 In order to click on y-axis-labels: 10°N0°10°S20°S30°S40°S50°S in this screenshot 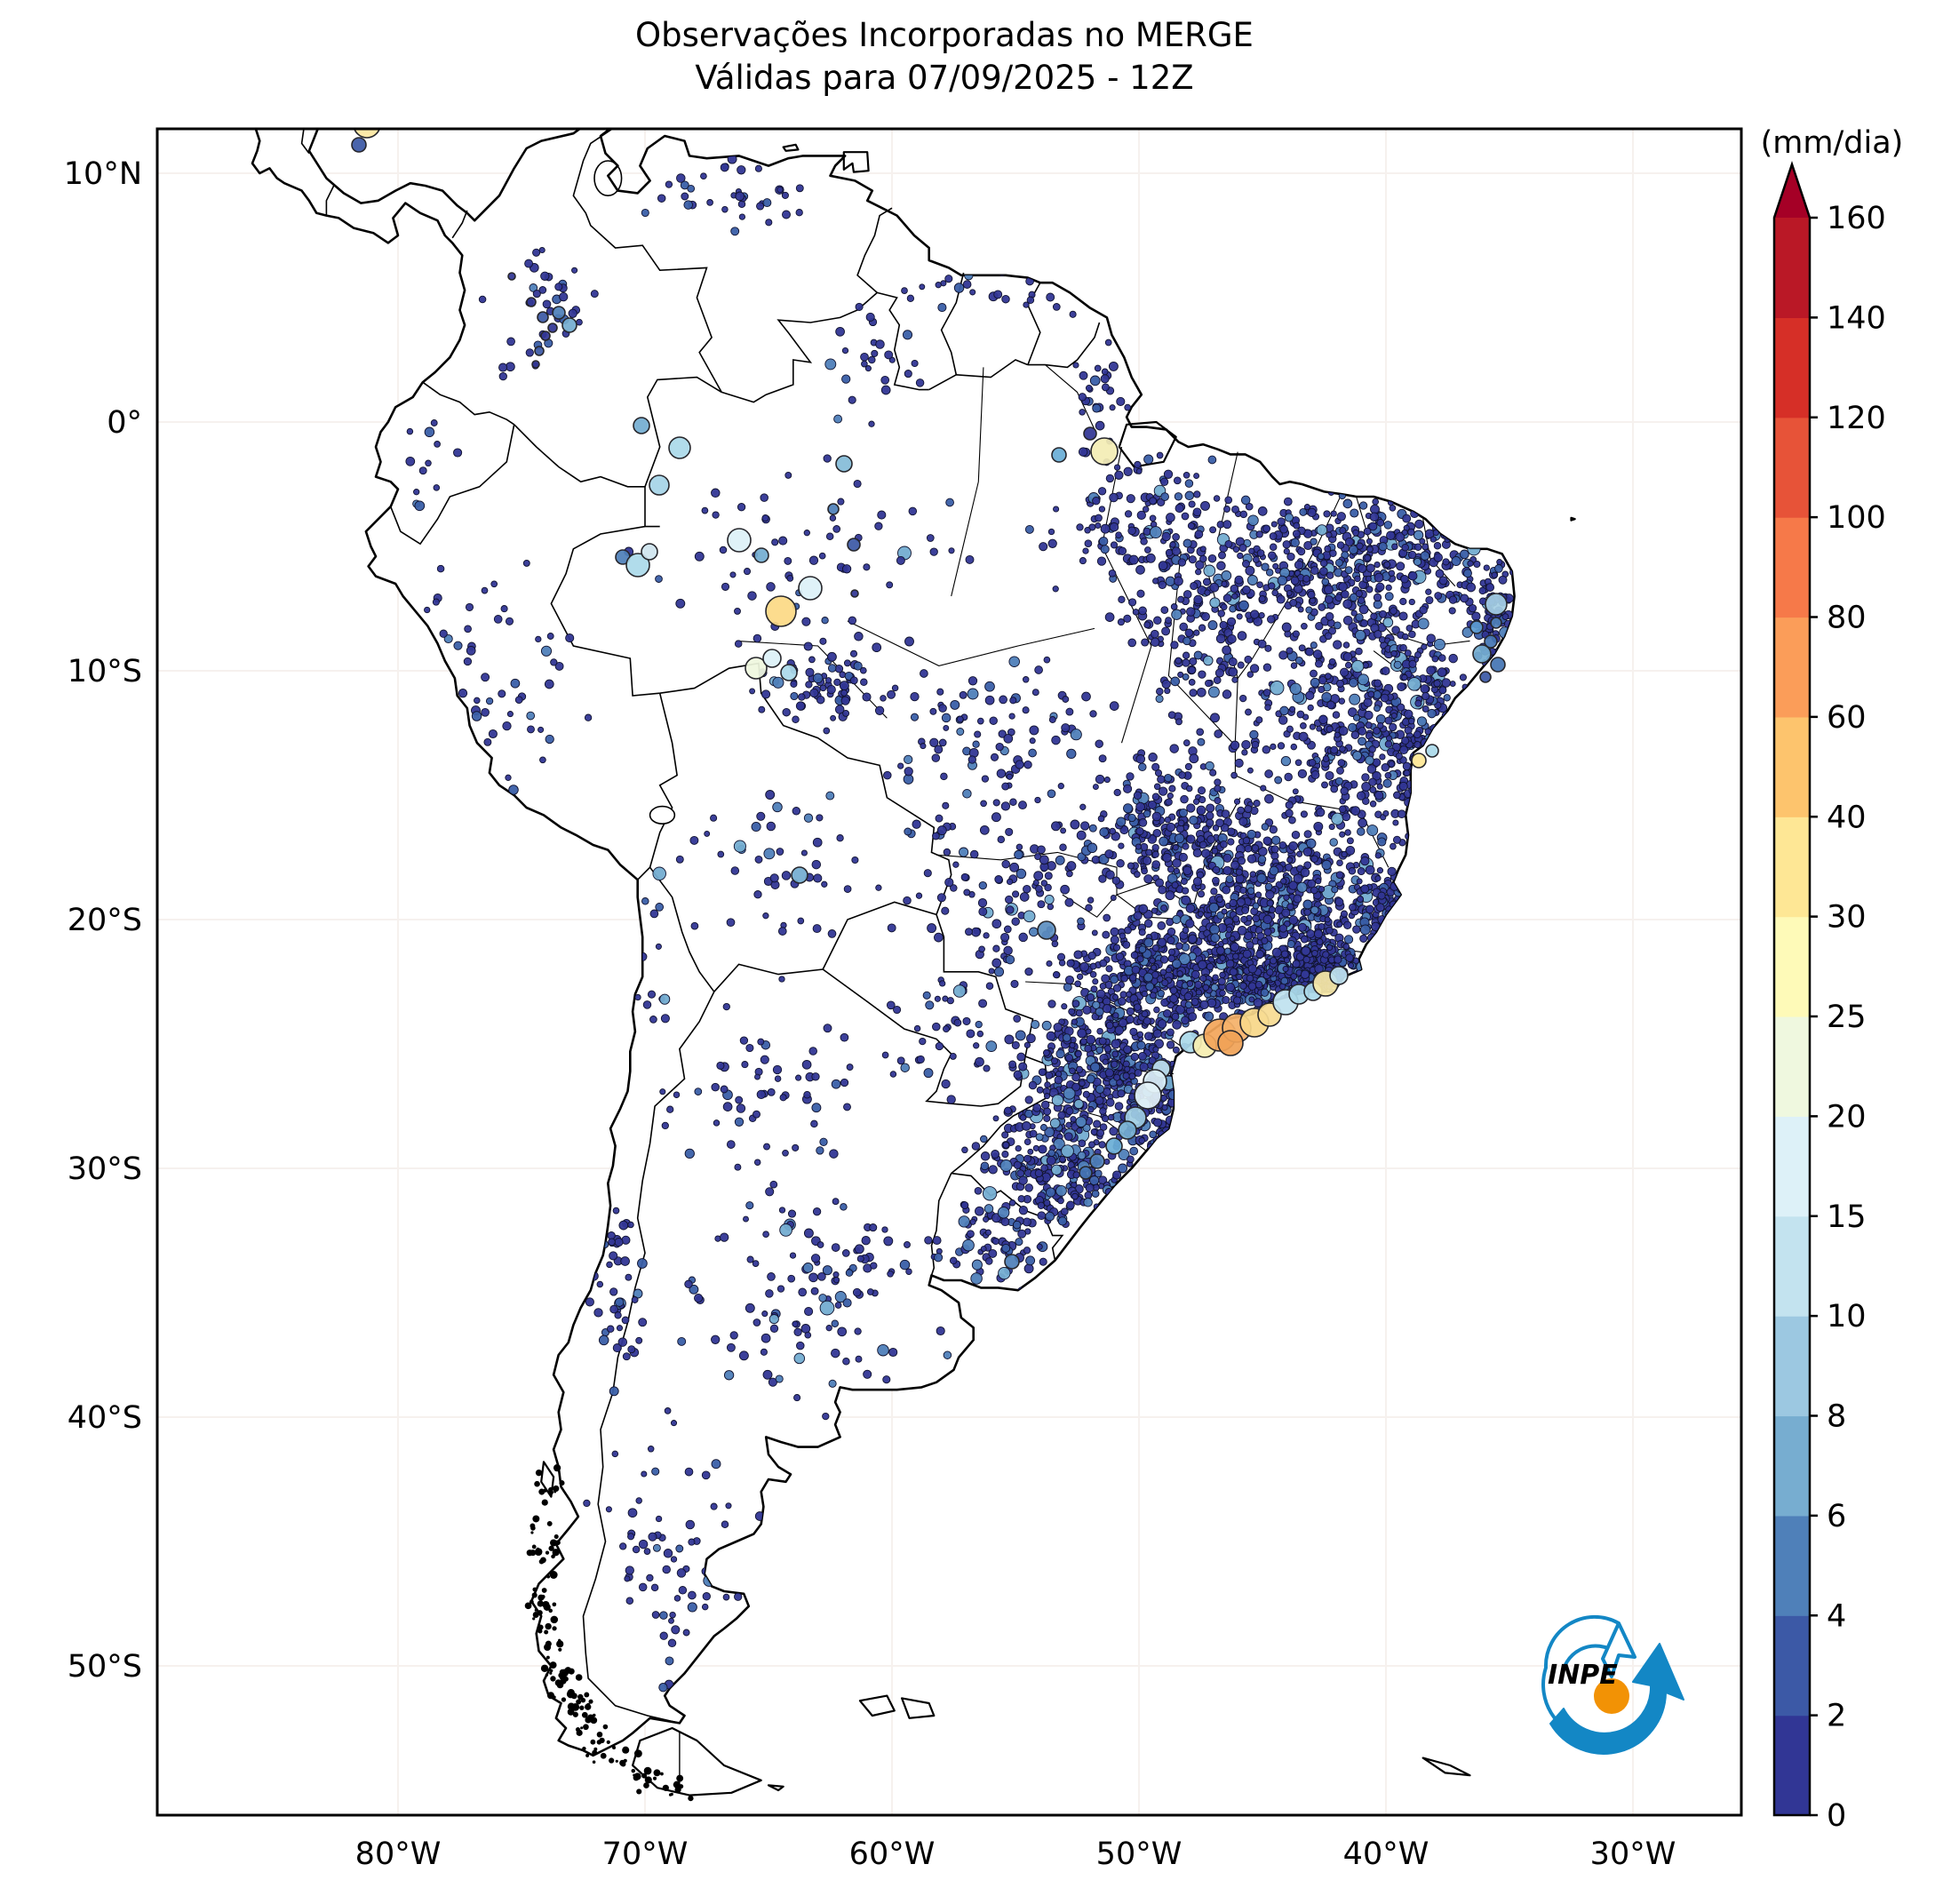, I will do `click(103, 920)`.